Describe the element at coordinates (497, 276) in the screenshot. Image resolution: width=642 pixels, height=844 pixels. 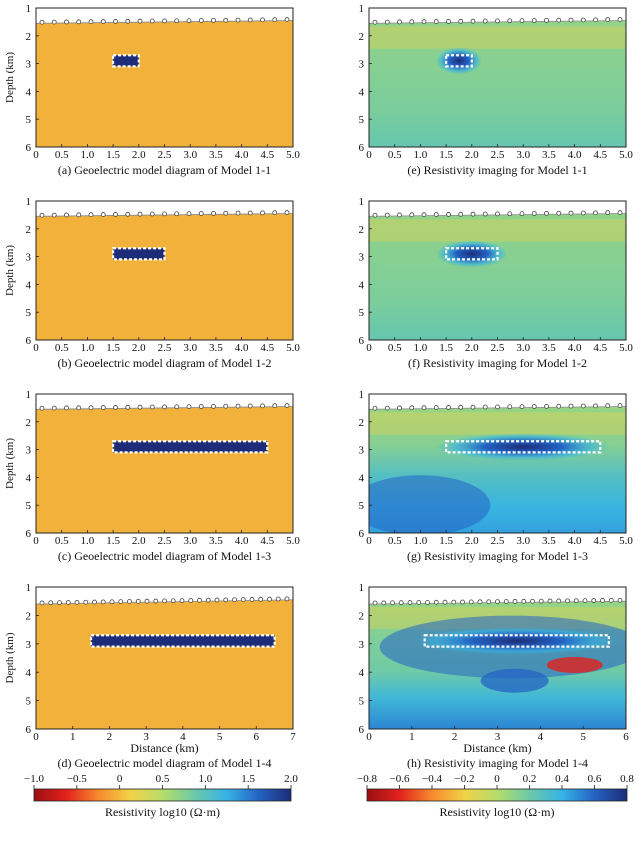
I see `inversion-background` at that location.